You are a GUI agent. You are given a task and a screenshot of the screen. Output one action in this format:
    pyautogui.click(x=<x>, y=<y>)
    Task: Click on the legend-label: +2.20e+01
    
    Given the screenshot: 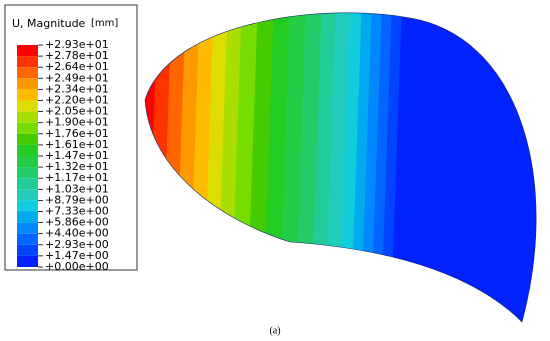 What is the action you would take?
    pyautogui.click(x=77, y=100)
    